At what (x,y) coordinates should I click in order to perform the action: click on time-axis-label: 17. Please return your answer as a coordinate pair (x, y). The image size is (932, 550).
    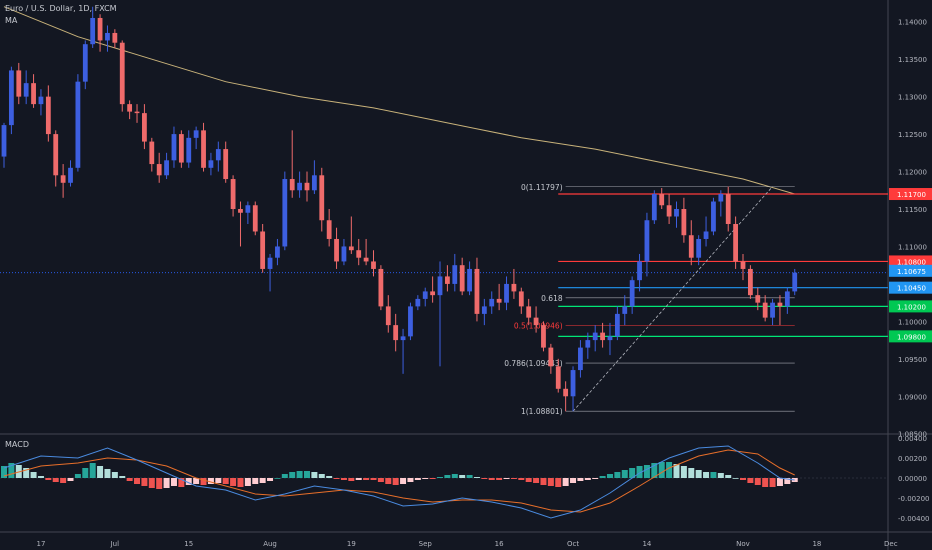
    Looking at the image, I should click on (40, 544).